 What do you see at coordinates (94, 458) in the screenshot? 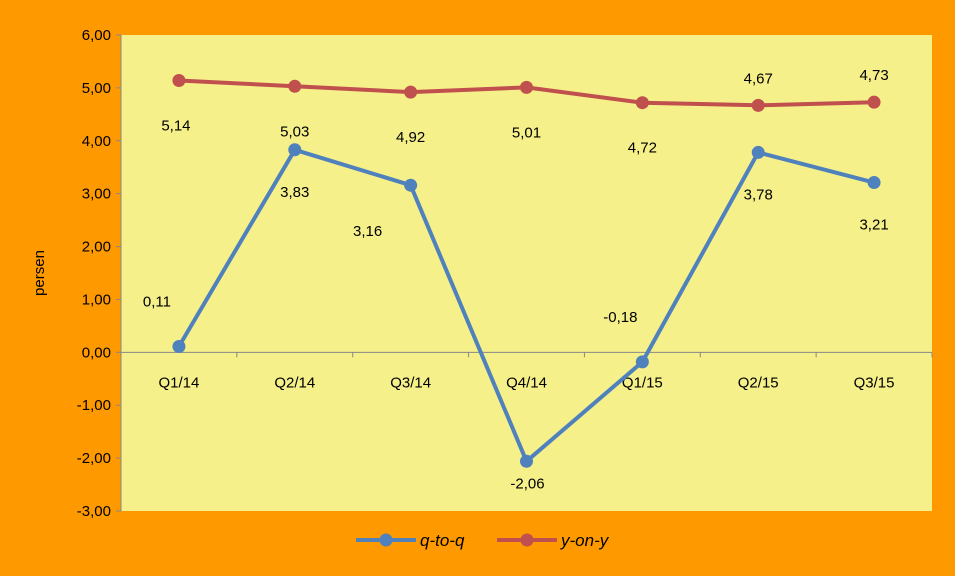
I see `y-tick-label: -2,00` at bounding box center [94, 458].